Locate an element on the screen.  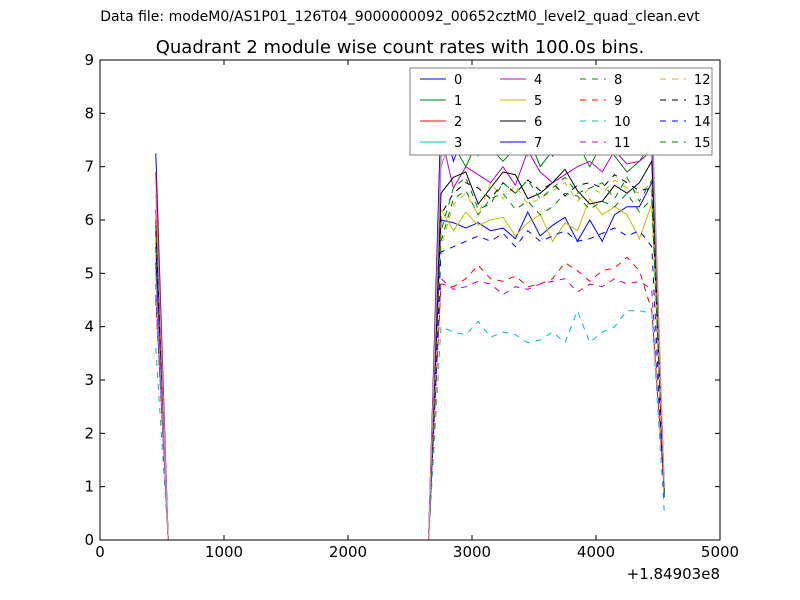
y-tick-label: 4 is located at coordinates (89, 327).